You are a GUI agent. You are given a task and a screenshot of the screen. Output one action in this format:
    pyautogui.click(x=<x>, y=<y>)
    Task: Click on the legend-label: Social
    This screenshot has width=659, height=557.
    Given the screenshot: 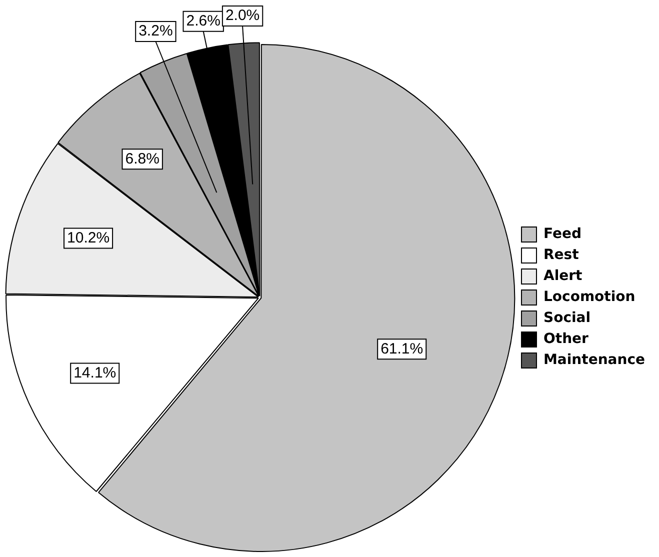 What is the action you would take?
    pyautogui.click(x=567, y=318)
    